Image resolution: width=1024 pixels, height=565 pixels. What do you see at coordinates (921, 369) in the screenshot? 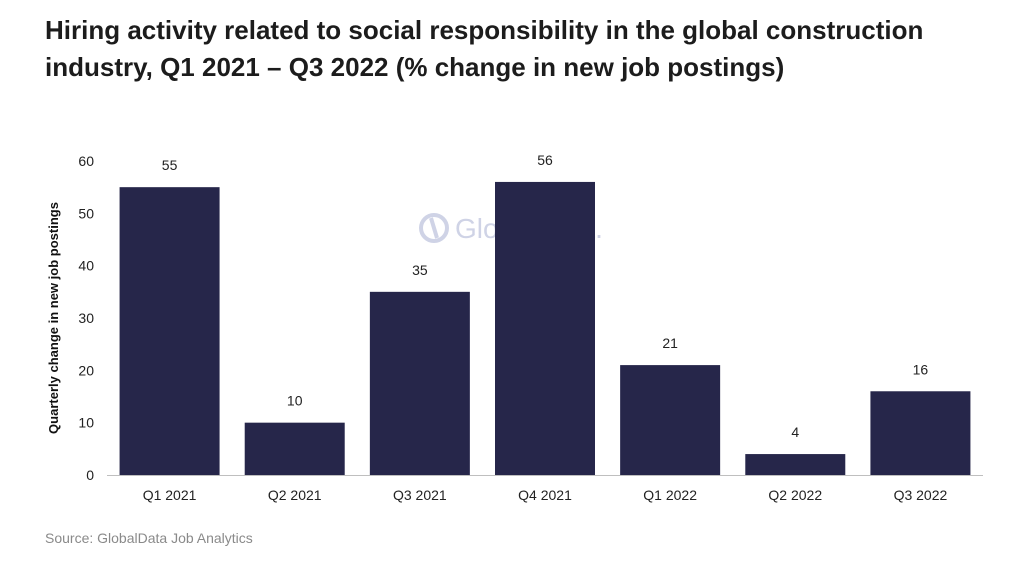
I see `data-label: 16` at bounding box center [921, 369].